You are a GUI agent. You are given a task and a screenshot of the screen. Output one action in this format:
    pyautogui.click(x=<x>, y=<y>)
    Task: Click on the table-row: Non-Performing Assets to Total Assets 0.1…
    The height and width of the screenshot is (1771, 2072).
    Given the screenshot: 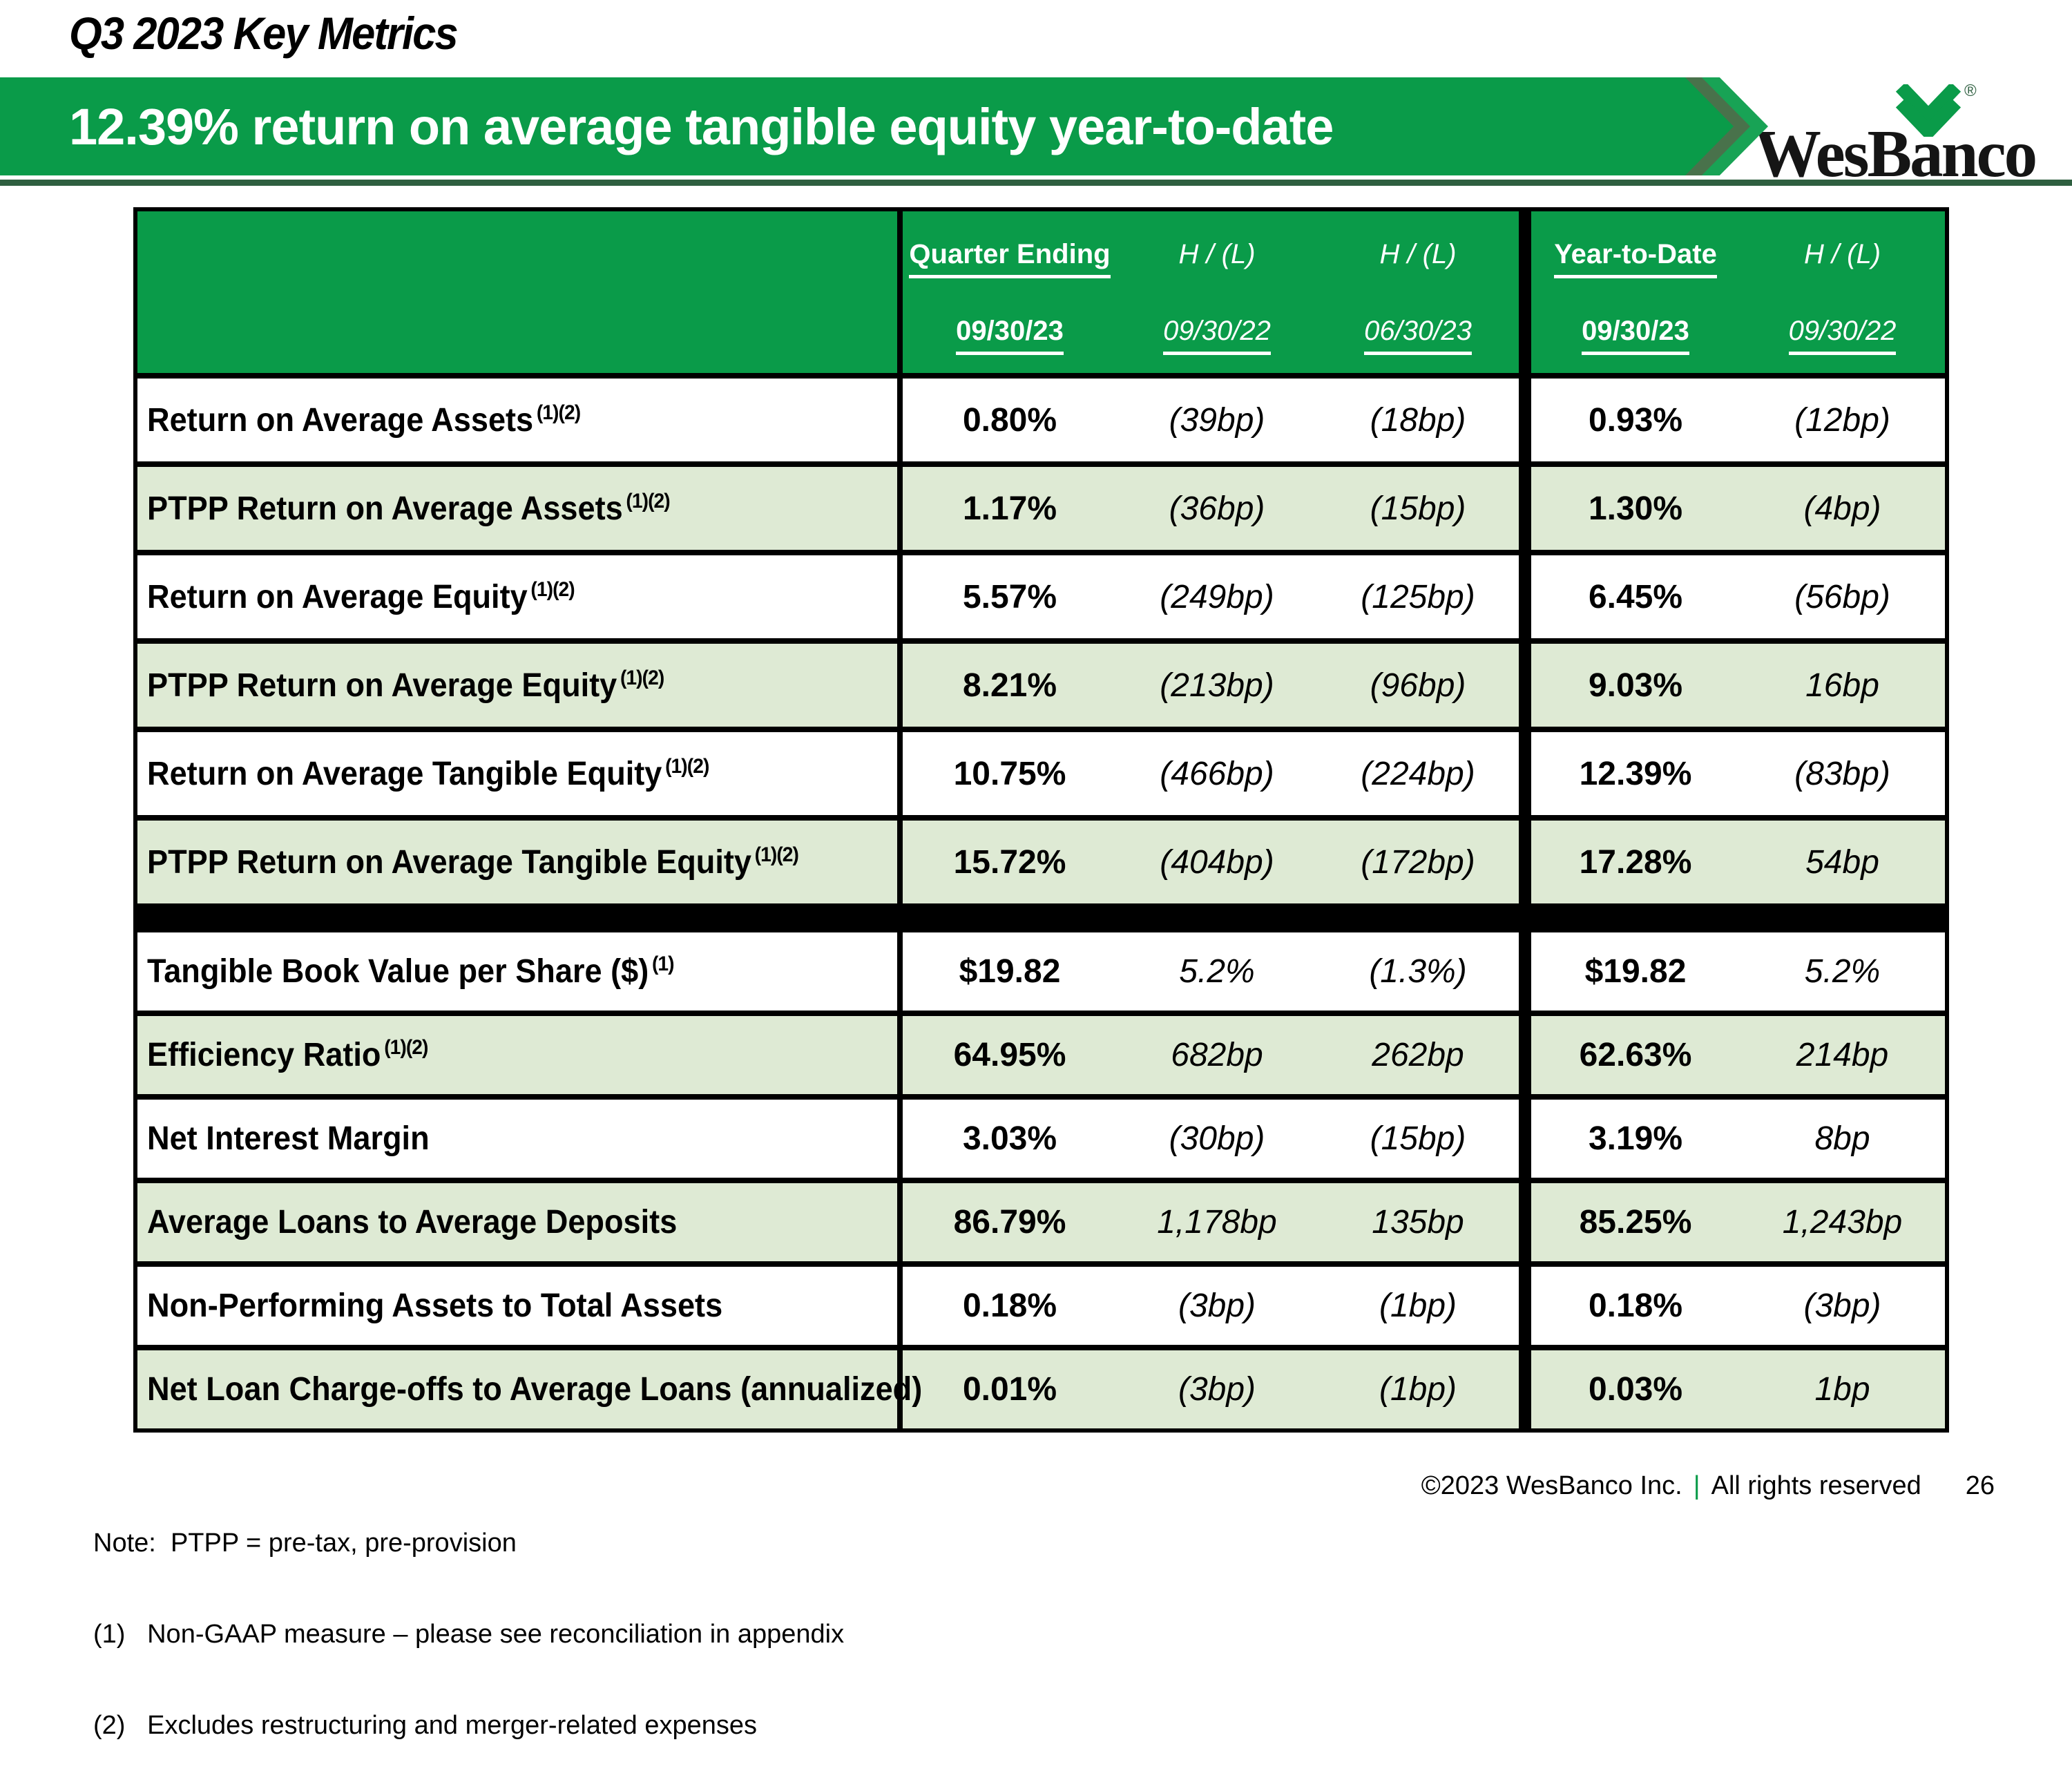 What is the action you would take?
    pyautogui.click(x=1041, y=1303)
    